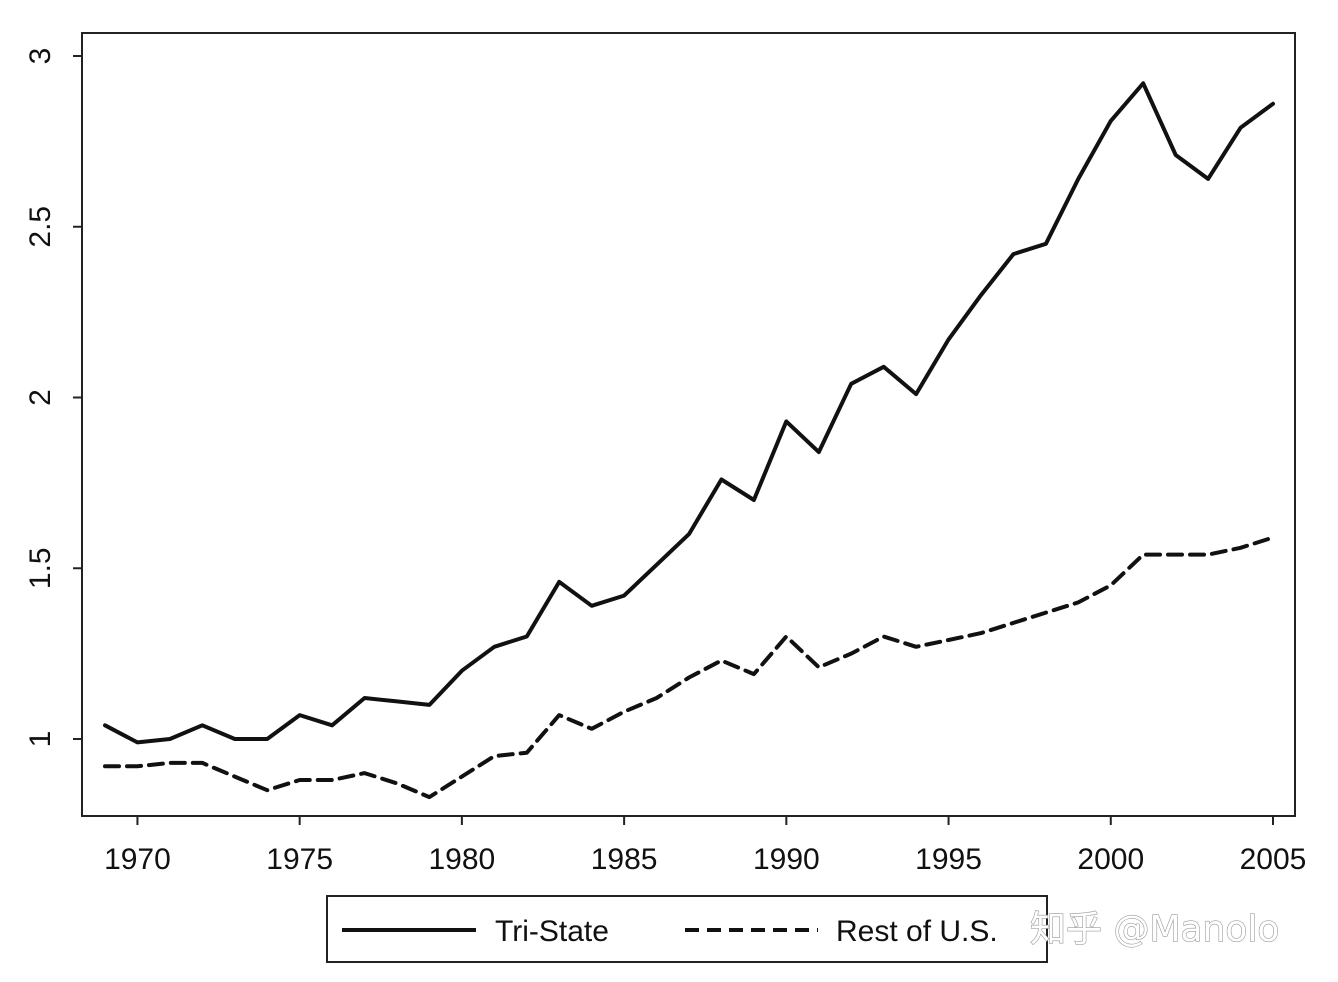  I want to click on x-tick-label: 1970, so click(137, 859).